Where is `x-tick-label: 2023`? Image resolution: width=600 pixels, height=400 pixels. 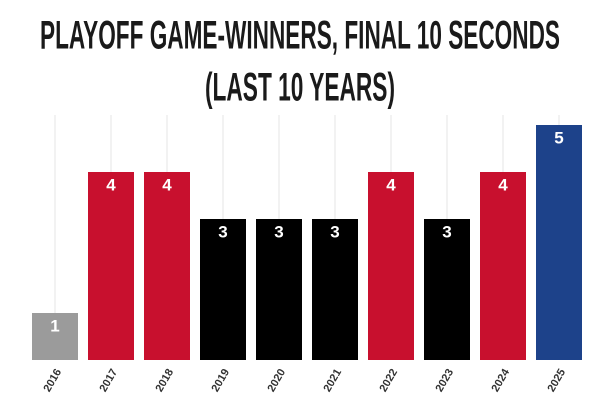 x-tick-label: 2023 is located at coordinates (444, 380).